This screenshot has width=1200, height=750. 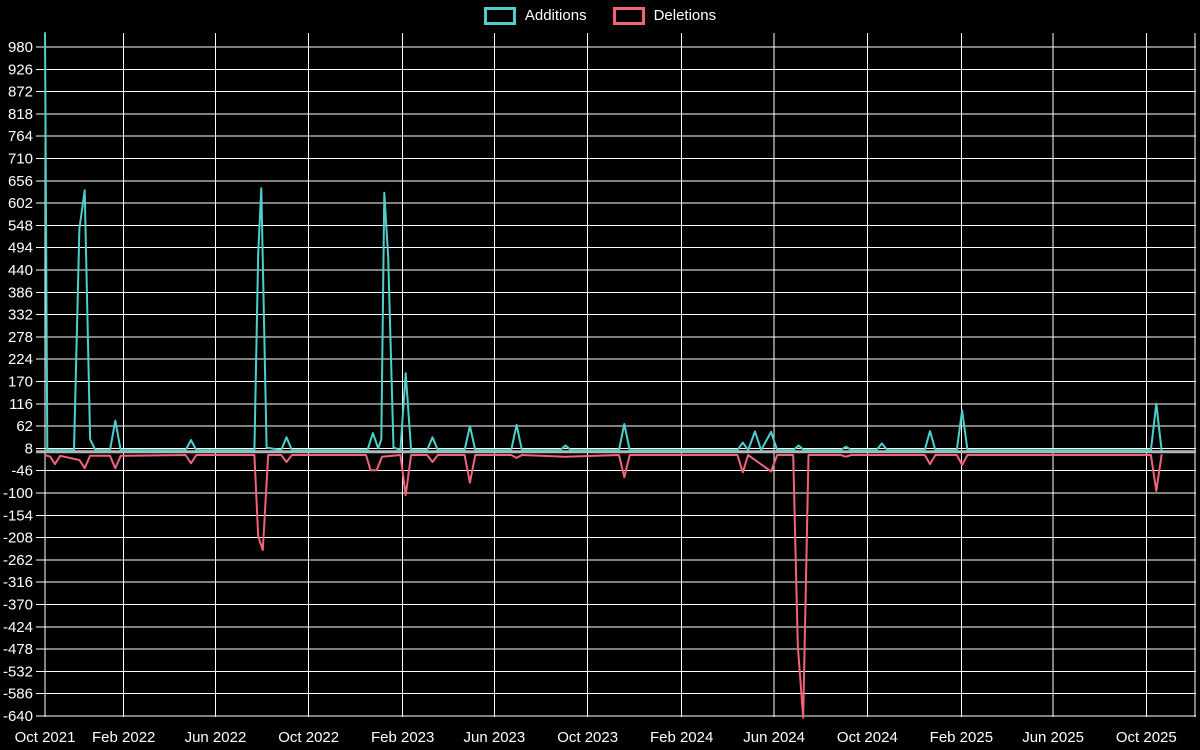 I want to click on legend-label-additions: Additions, so click(x=555, y=15).